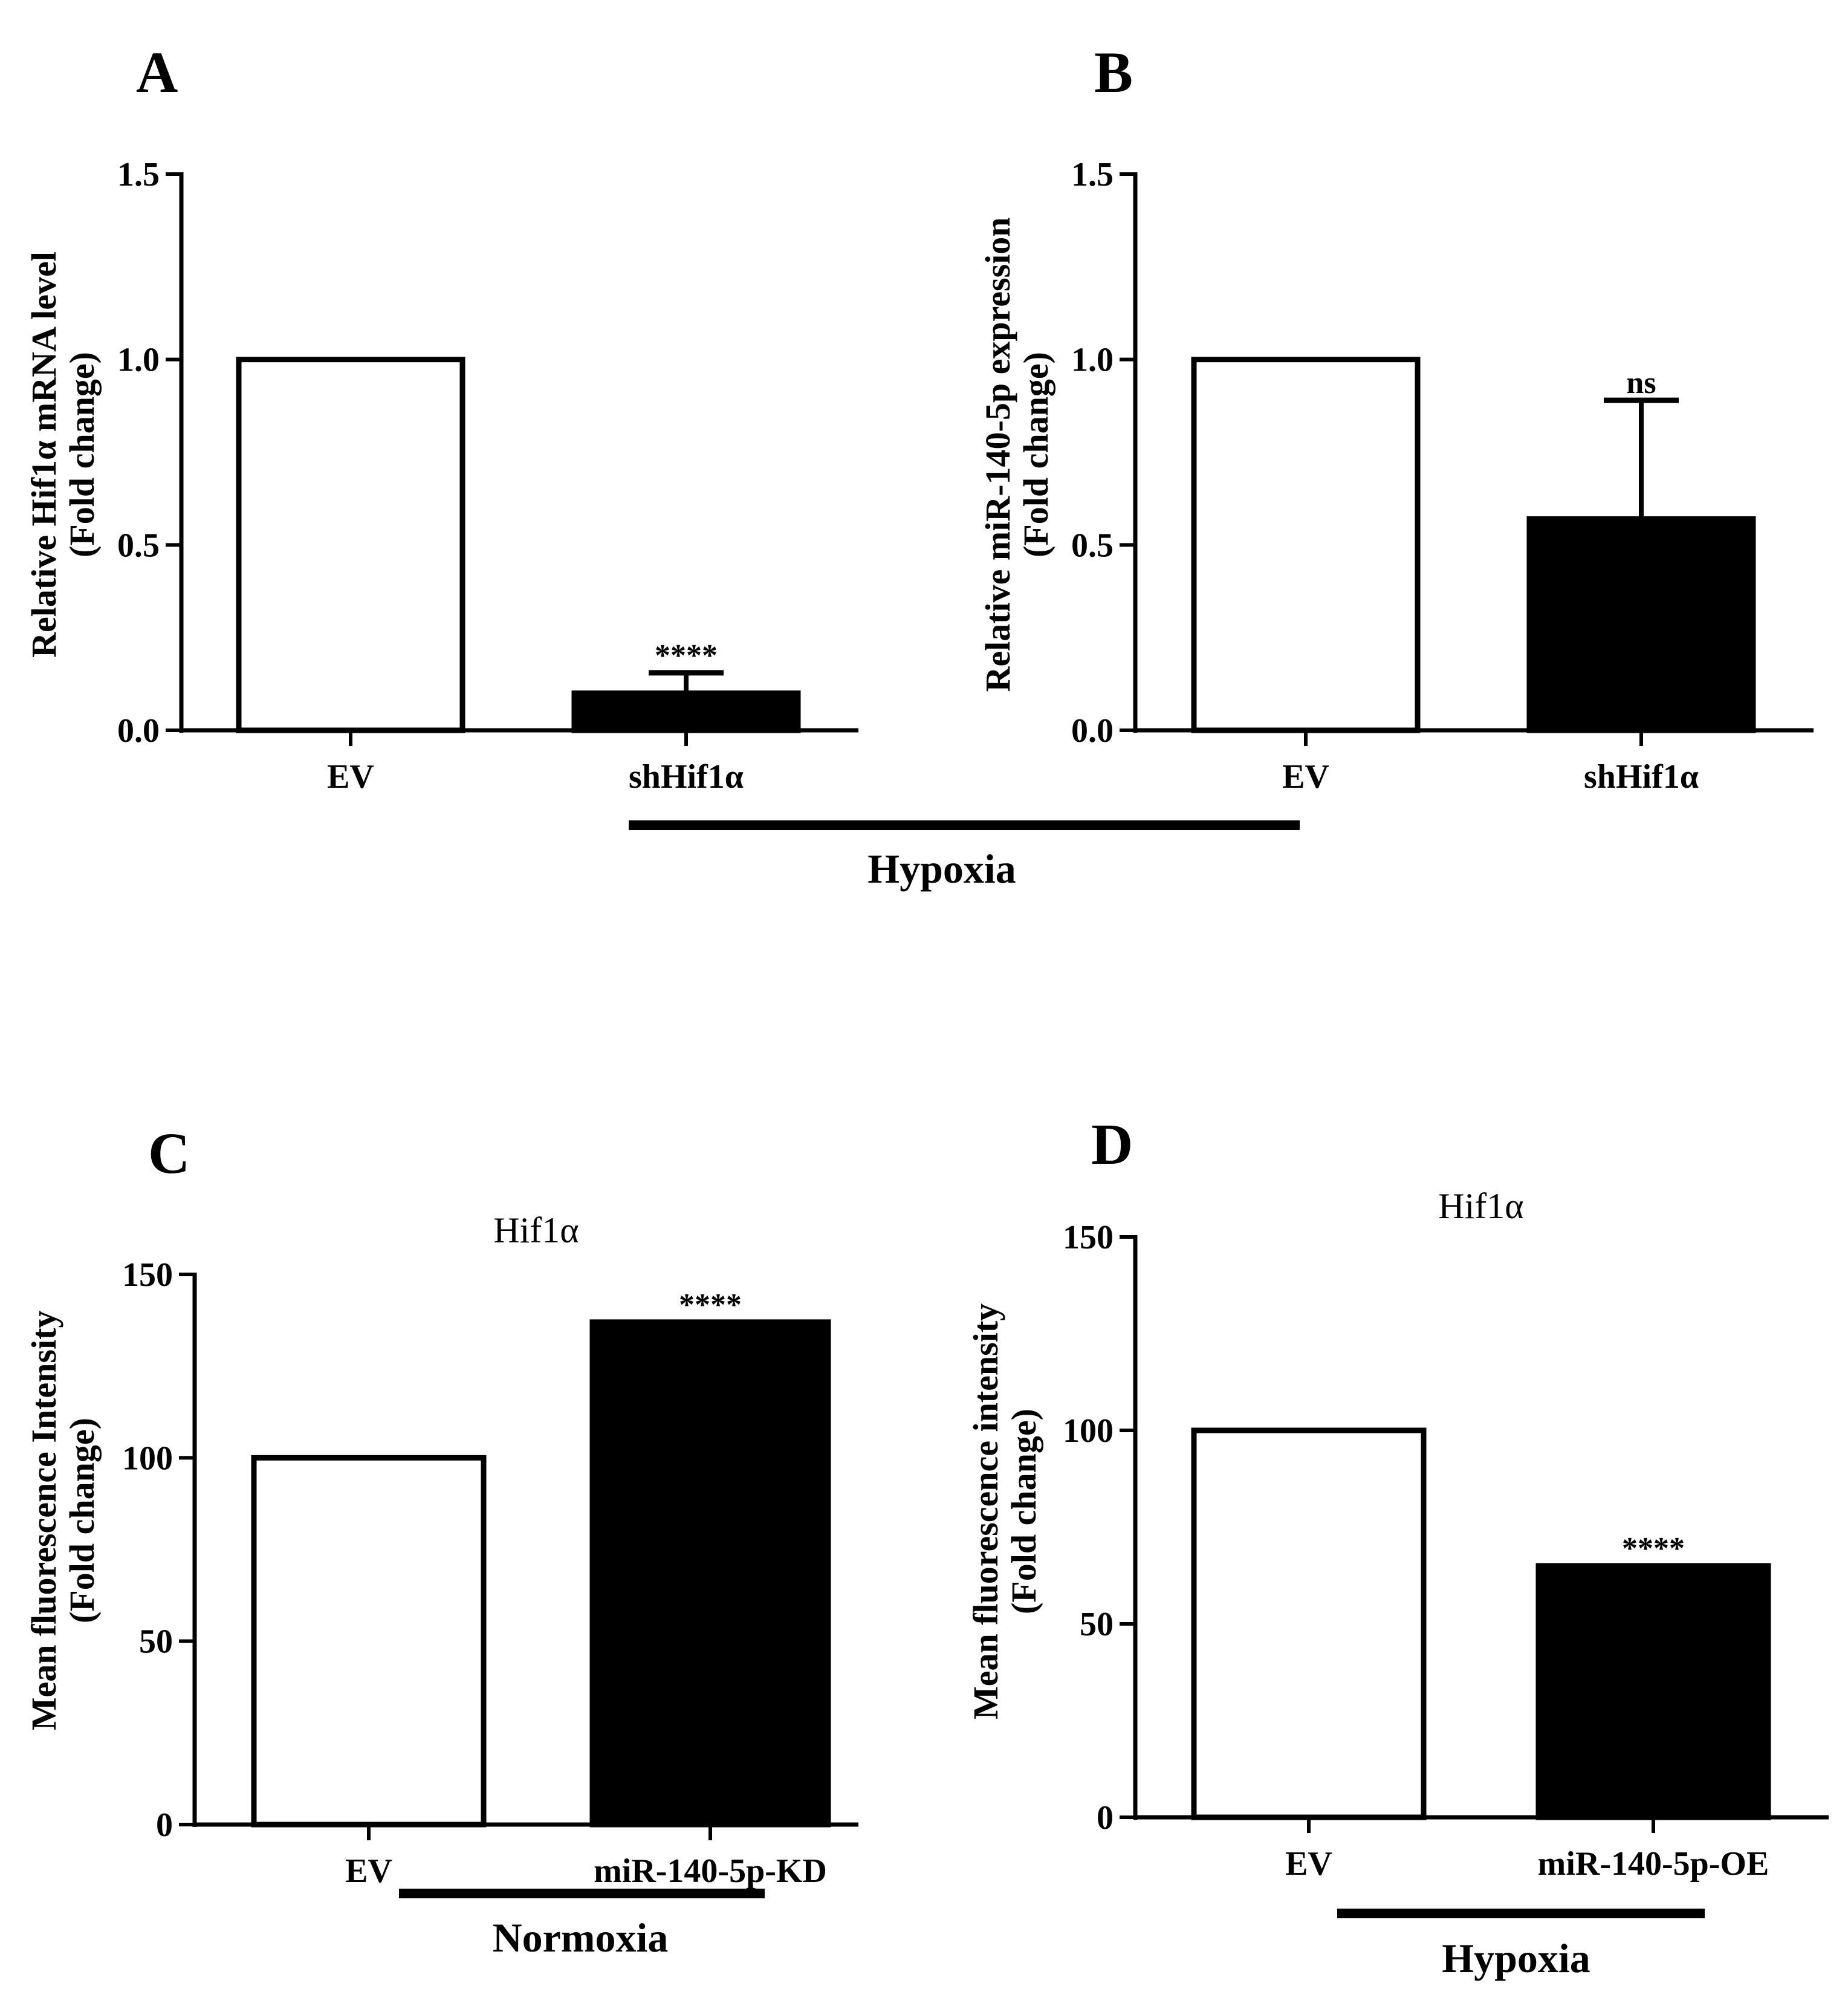 The width and height of the screenshot is (1848, 2015). Describe the element at coordinates (147, 1275) in the screenshot. I see `panel-c-y-tick-label: 150` at that location.